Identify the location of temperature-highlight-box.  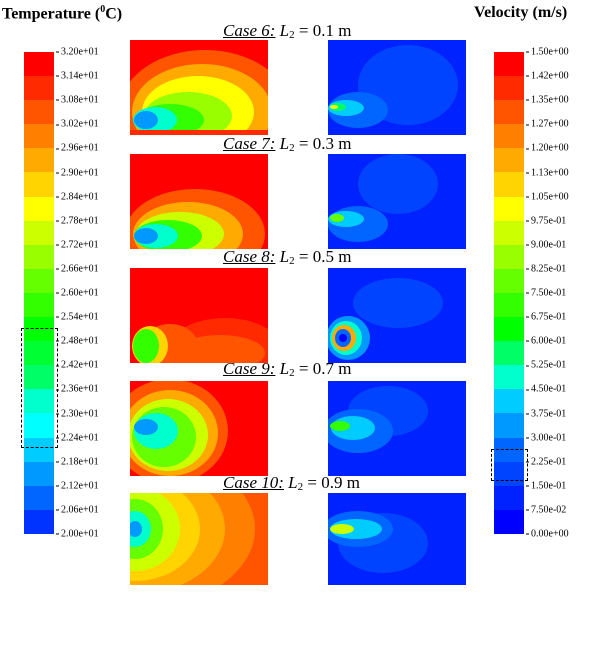
(39, 388).